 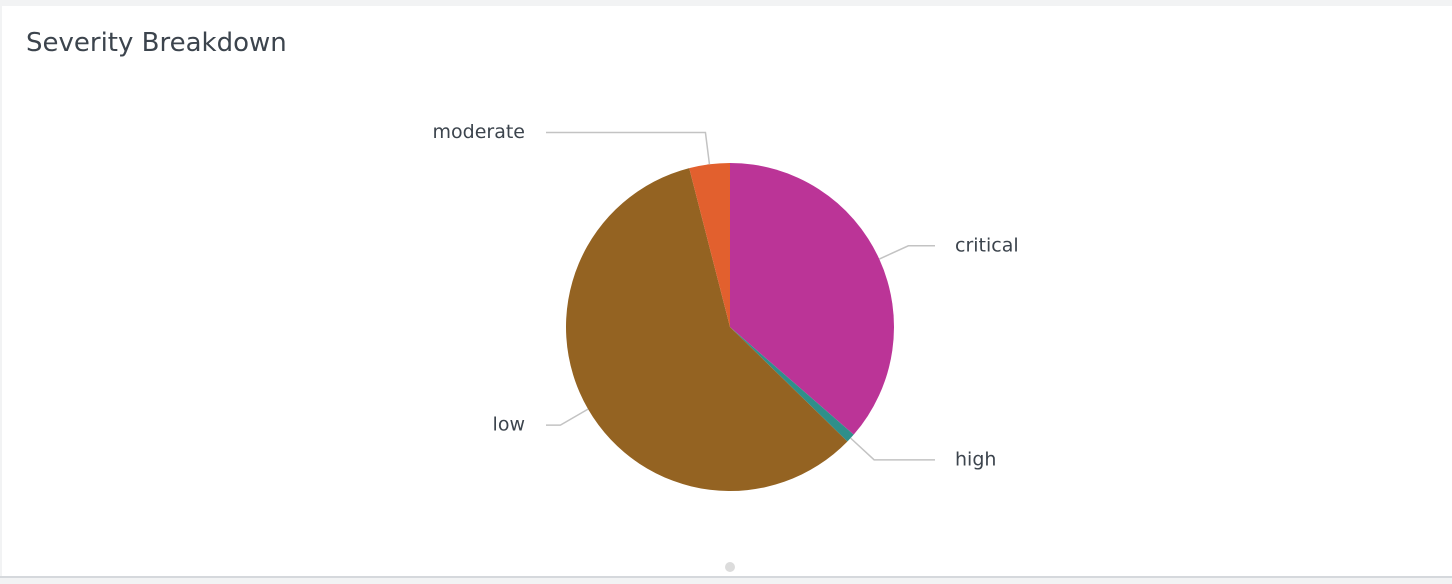 I want to click on slice-label: low, so click(x=509, y=425).